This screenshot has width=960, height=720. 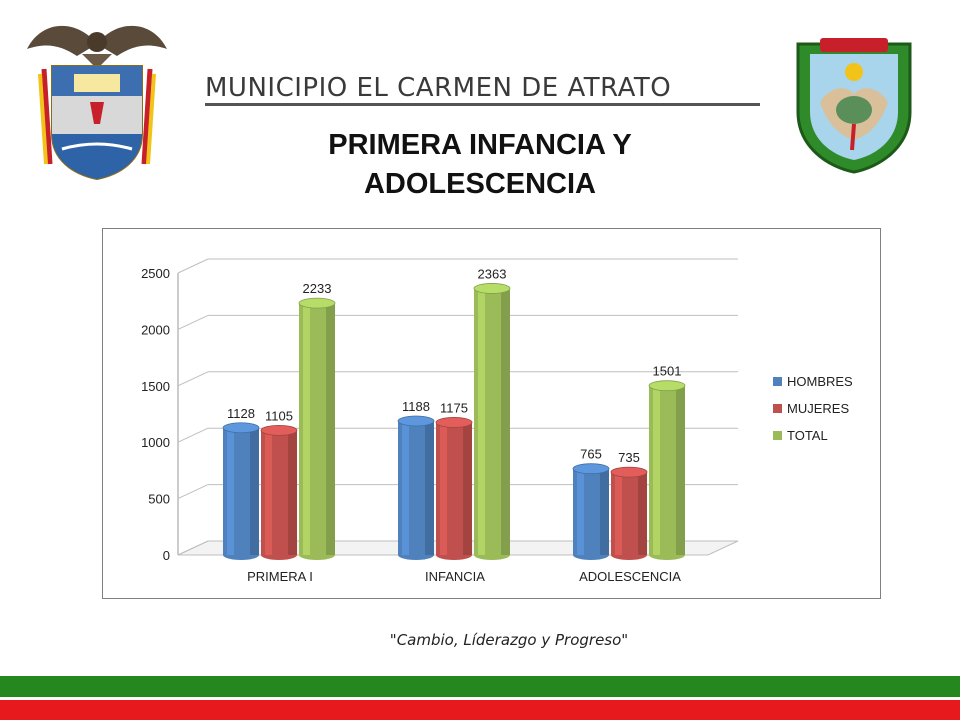 I want to click on slogan: "Cambio, Líderazgo y Progreso", so click(x=509, y=640).